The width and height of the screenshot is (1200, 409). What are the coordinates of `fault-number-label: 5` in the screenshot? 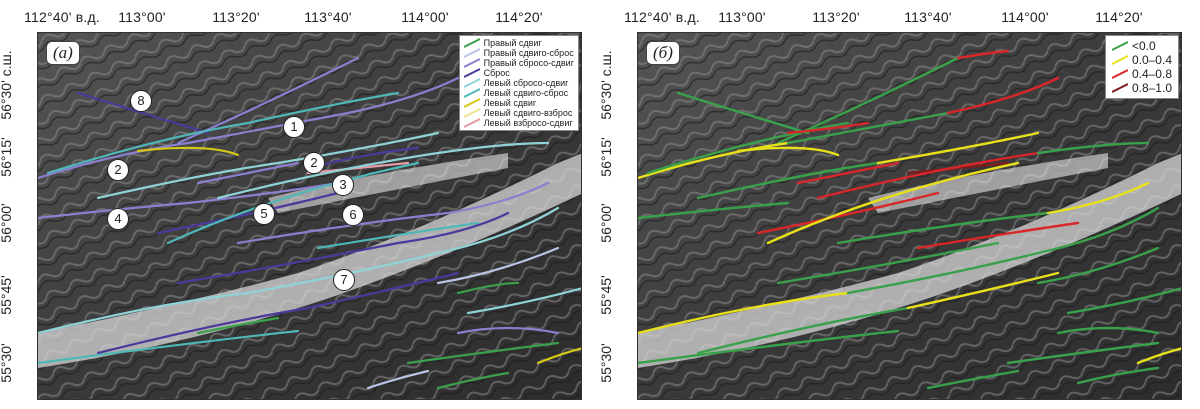 It's located at (264, 214).